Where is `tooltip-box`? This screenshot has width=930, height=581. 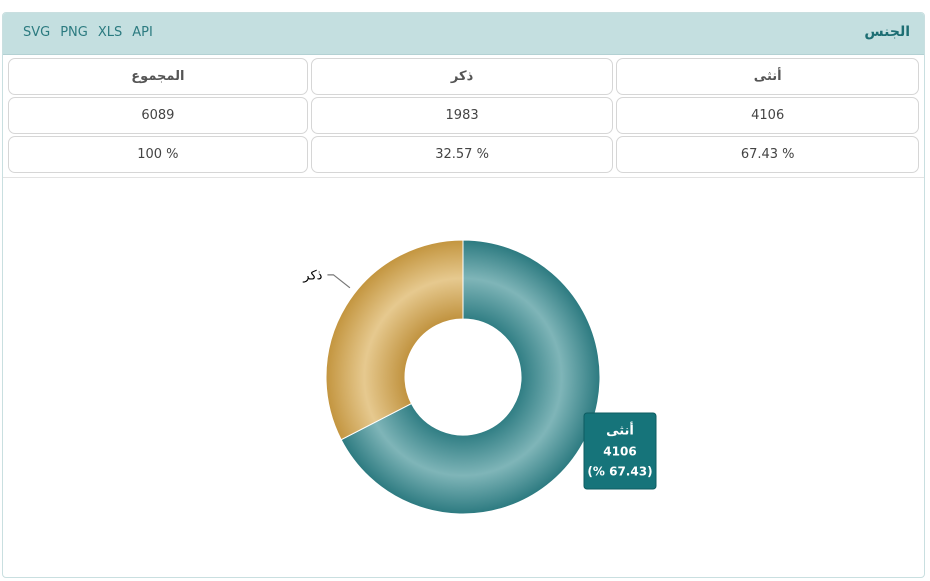 tooltip-box is located at coordinates (620, 451).